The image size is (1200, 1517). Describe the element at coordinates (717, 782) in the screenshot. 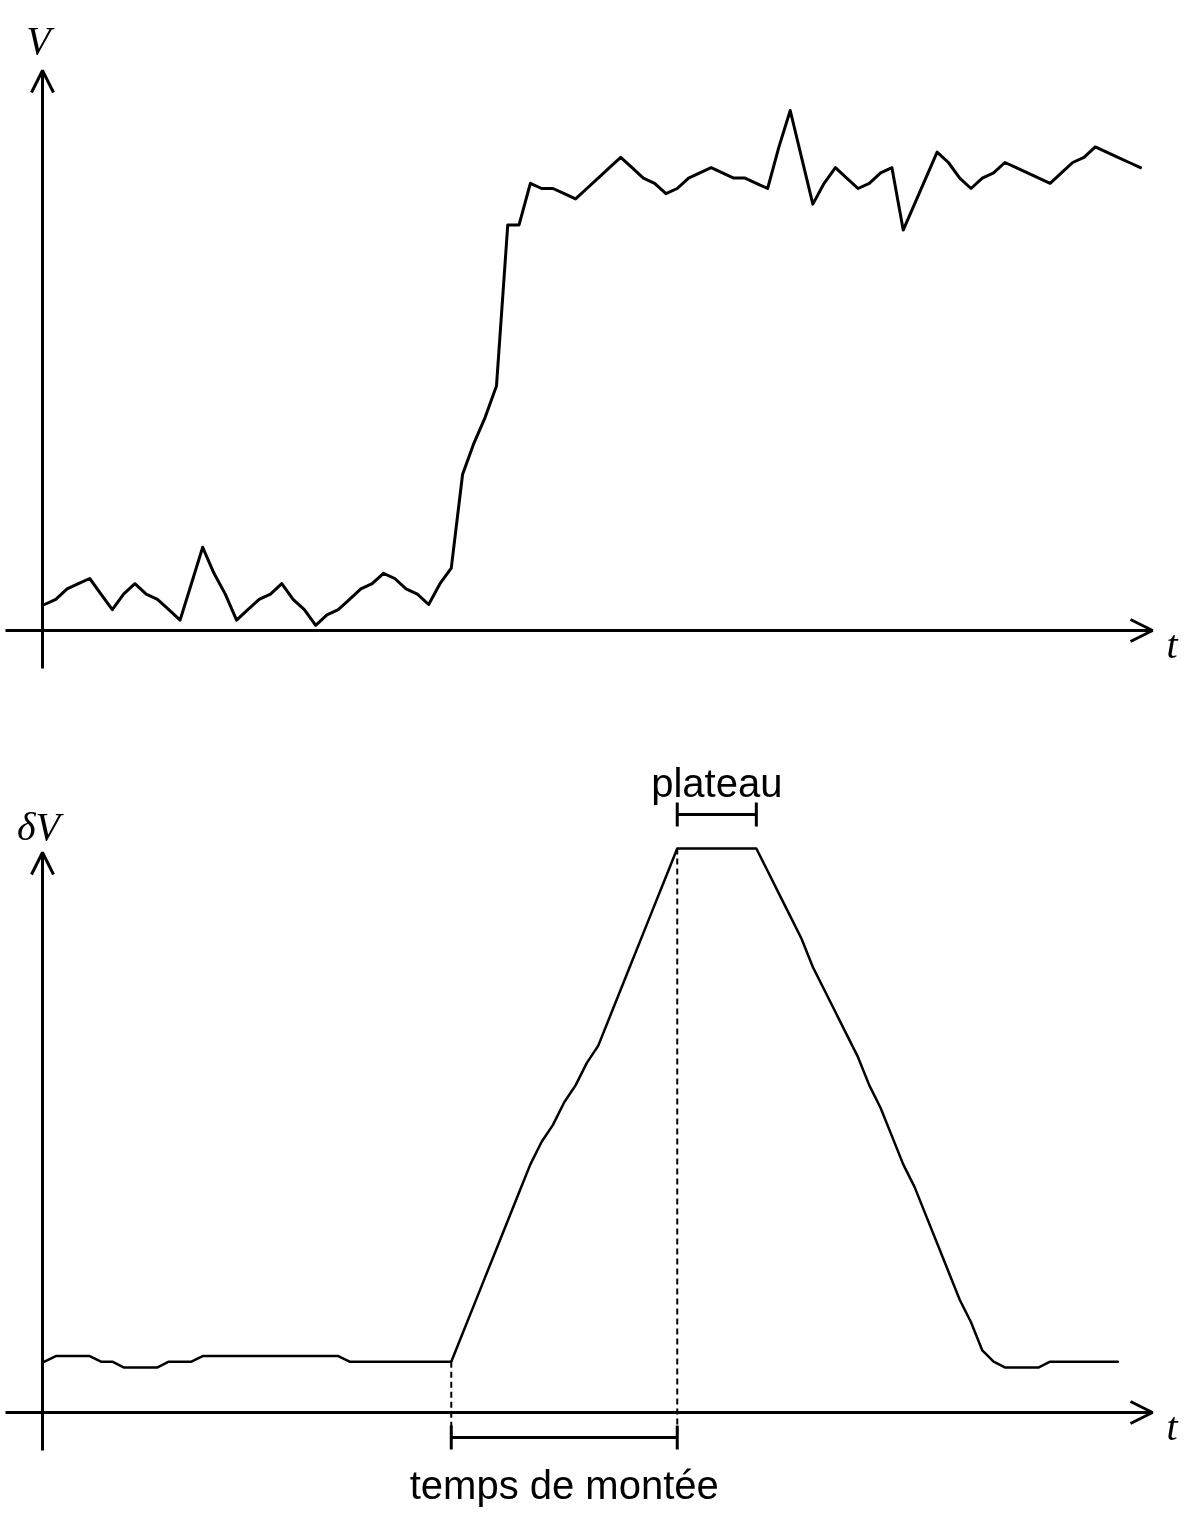

I see `text: plateau` at that location.